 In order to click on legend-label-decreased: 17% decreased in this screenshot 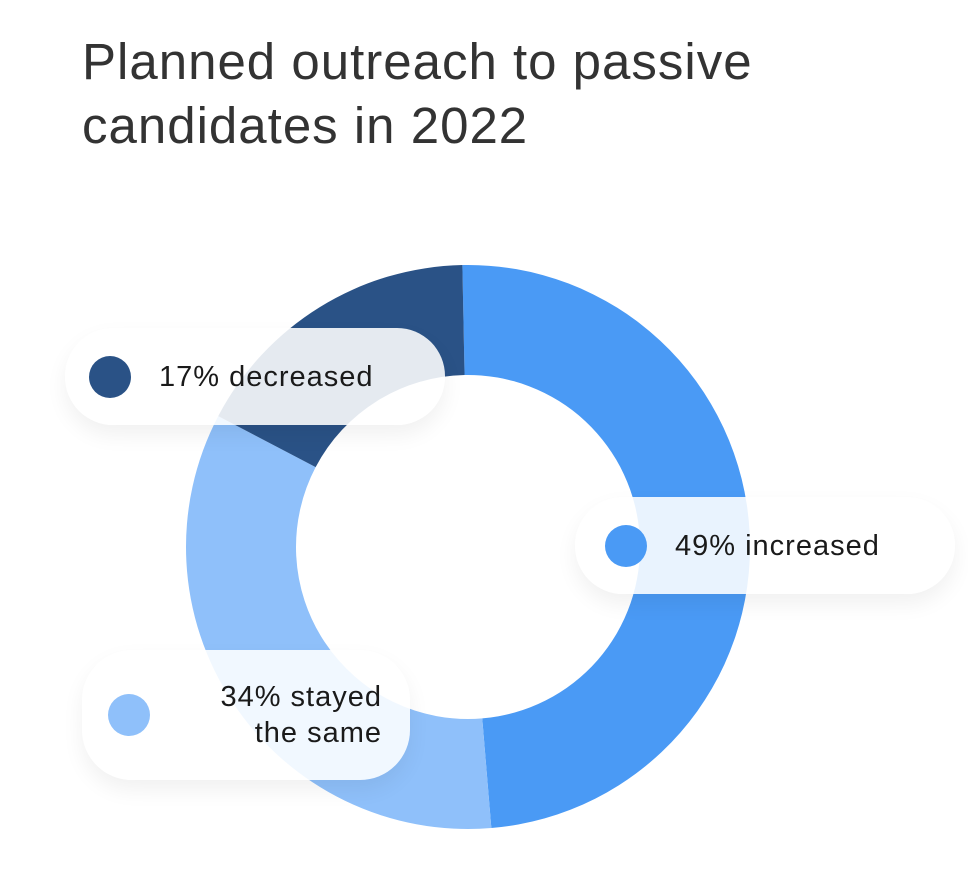, I will do `click(255, 376)`.